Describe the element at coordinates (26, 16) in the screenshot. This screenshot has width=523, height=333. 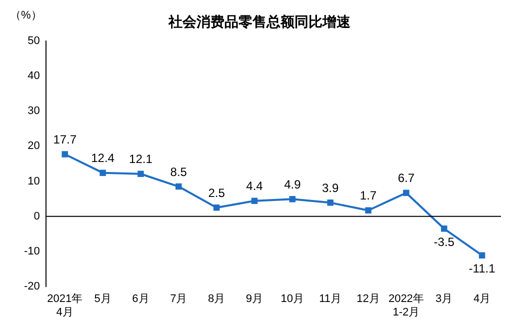
I see `y-axis-title: （%）` at that location.